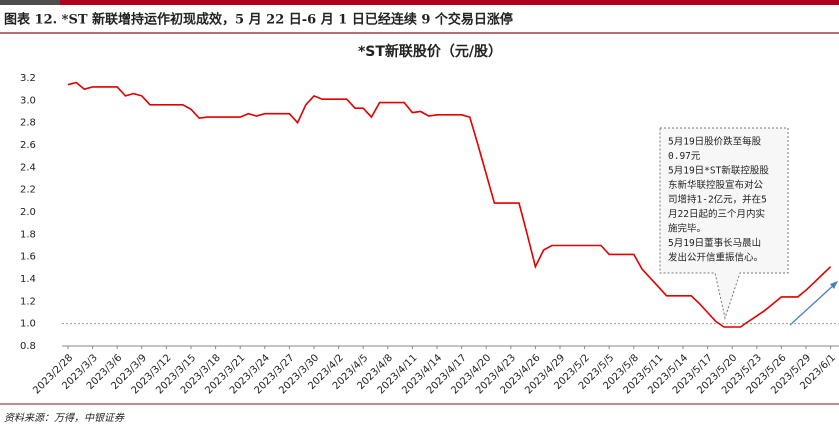  What do you see at coordinates (28, 324) in the screenshot?
I see `y-tick-label: 1.0` at bounding box center [28, 324].